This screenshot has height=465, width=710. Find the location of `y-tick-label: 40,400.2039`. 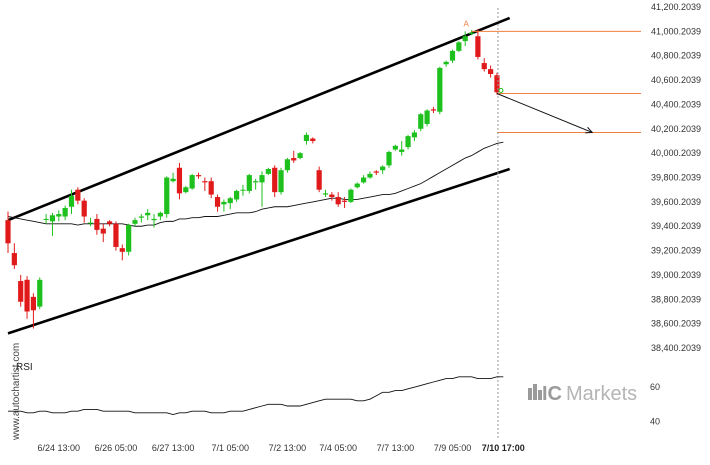

y-tick-label: 40,400.2039 is located at coordinates (676, 104).